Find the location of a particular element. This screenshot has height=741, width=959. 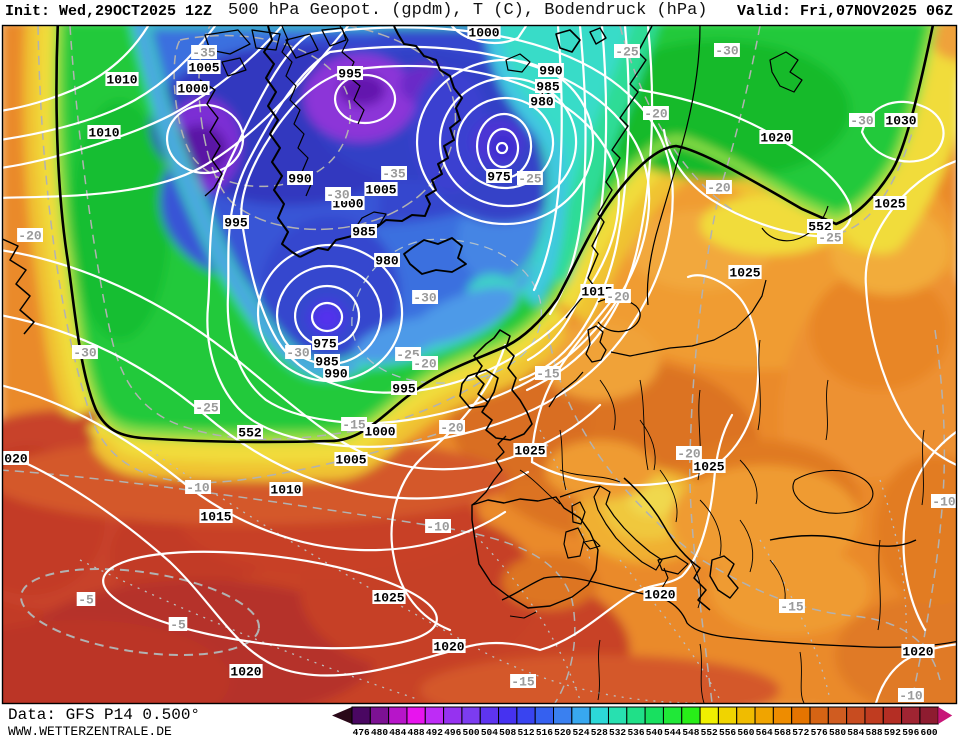

svg-text: 504 is located at coordinates (489, 732).